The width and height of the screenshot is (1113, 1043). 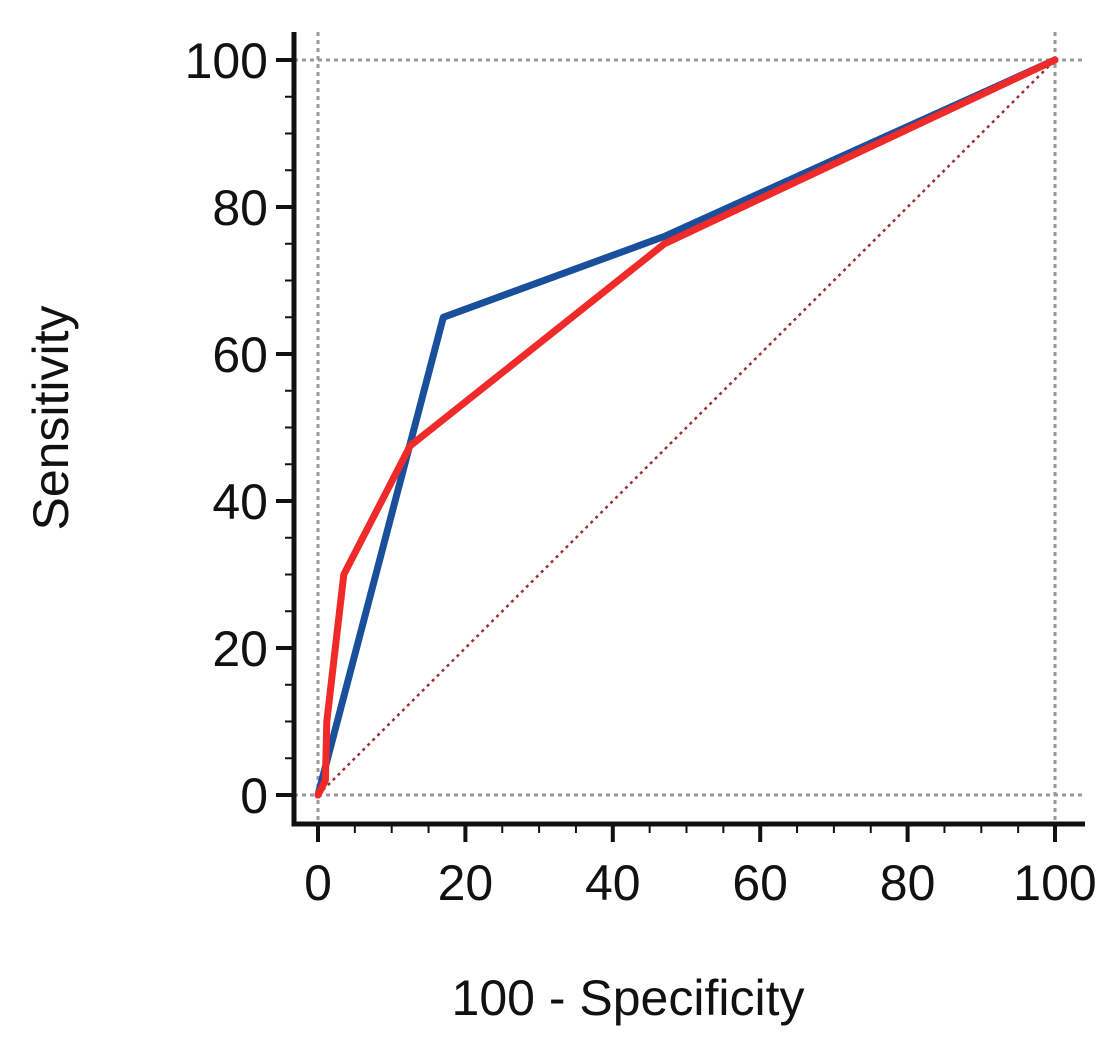 What do you see at coordinates (51, 417) in the screenshot?
I see `y-axis-title: Sensitivity` at bounding box center [51, 417].